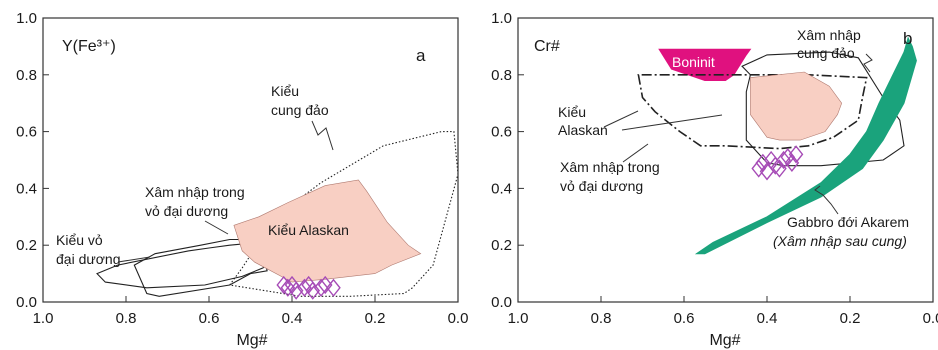  I want to click on label-arc-intrusion-line2: cung đảo, so click(826, 53).